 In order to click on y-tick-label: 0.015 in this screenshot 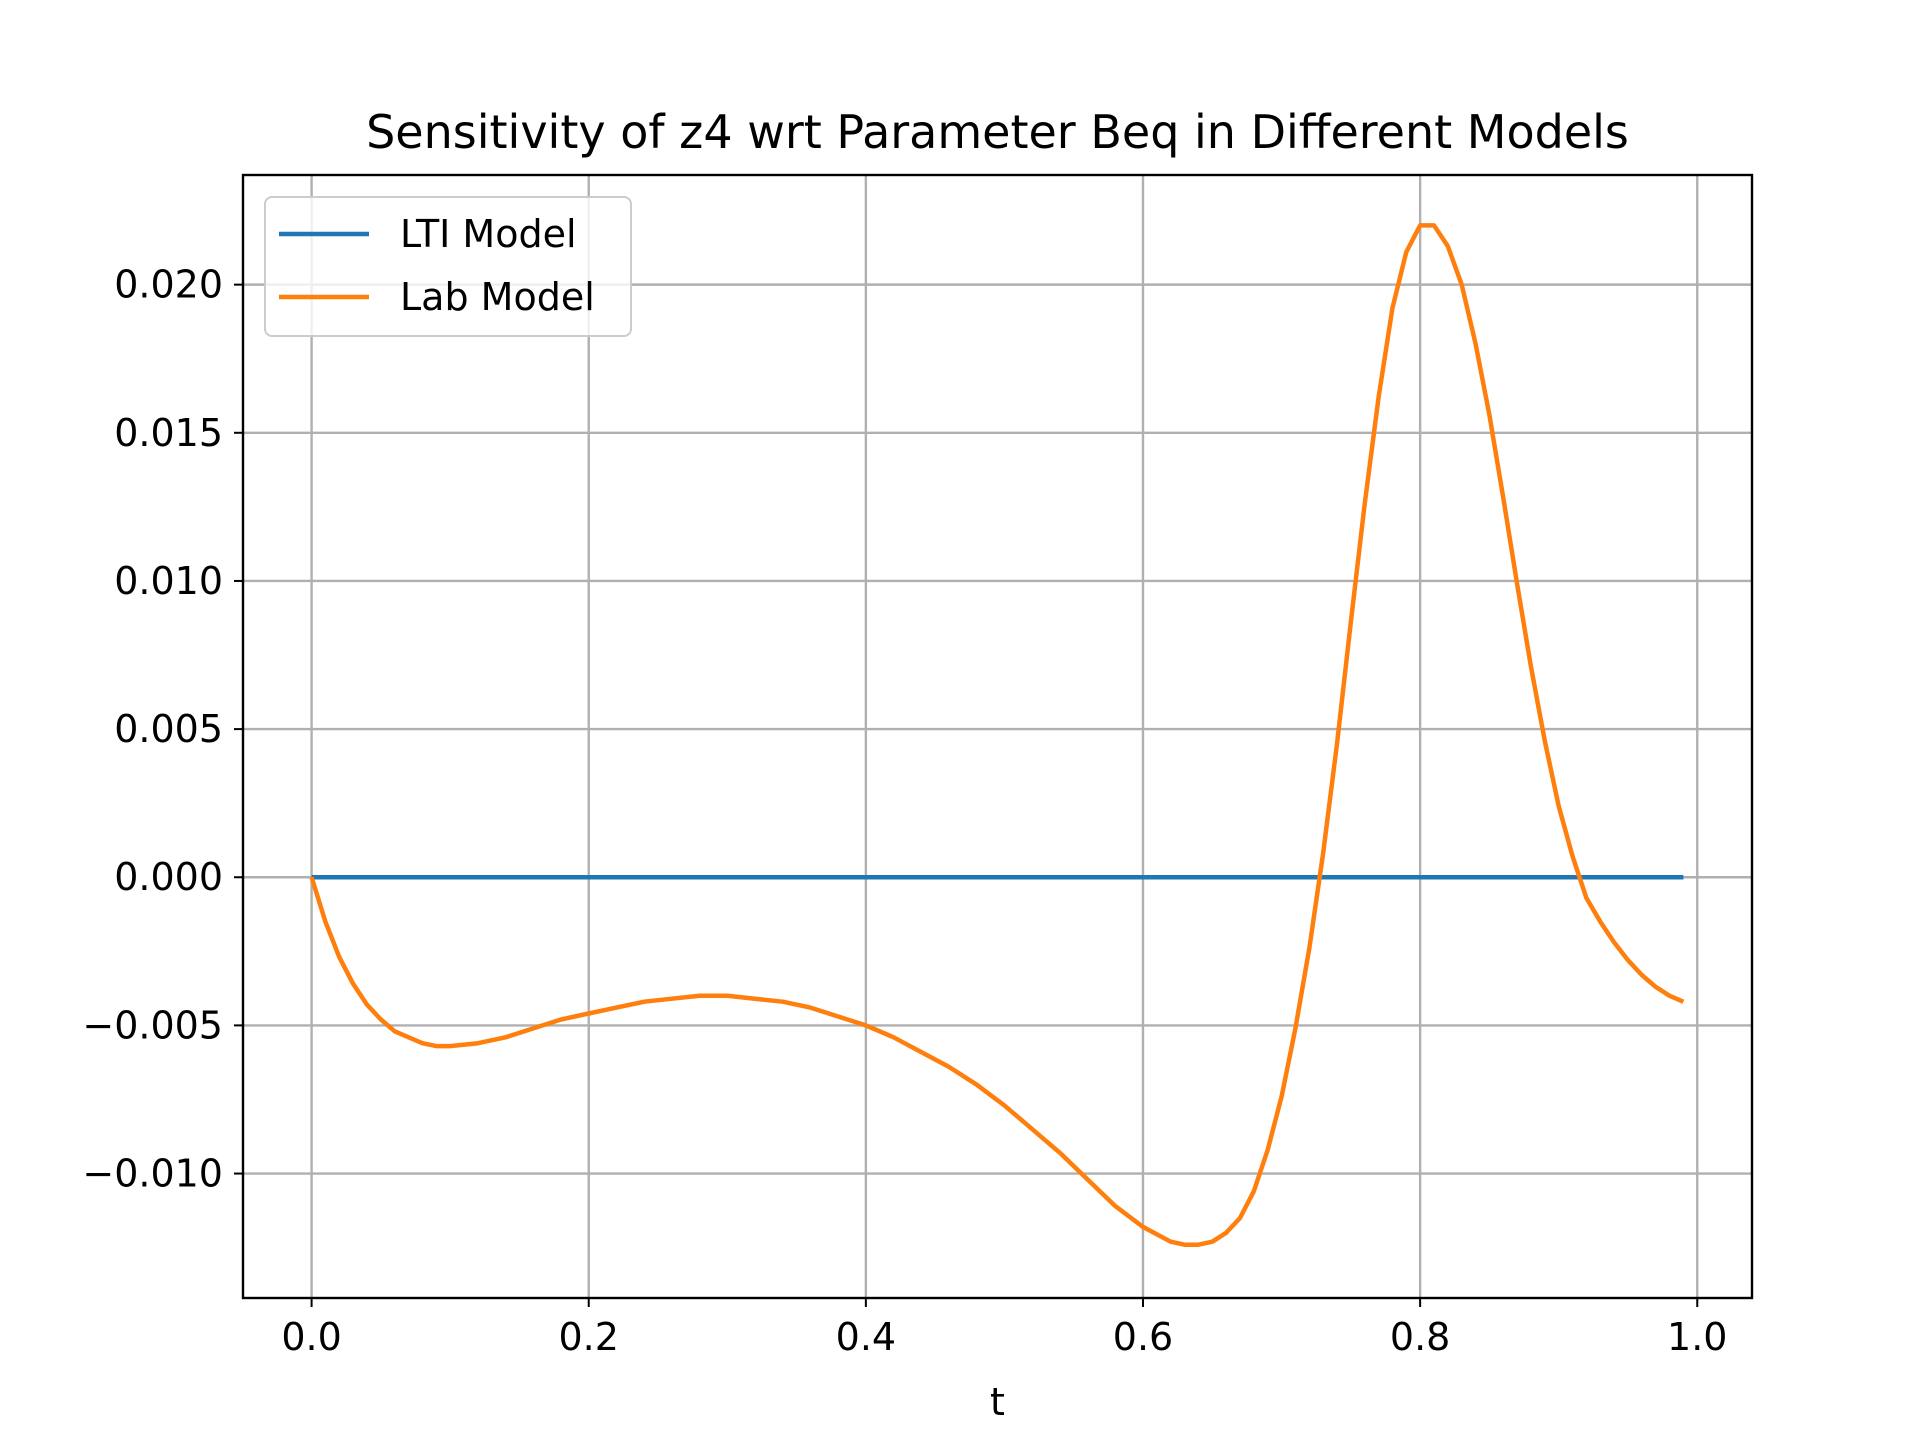, I will do `click(168, 433)`.